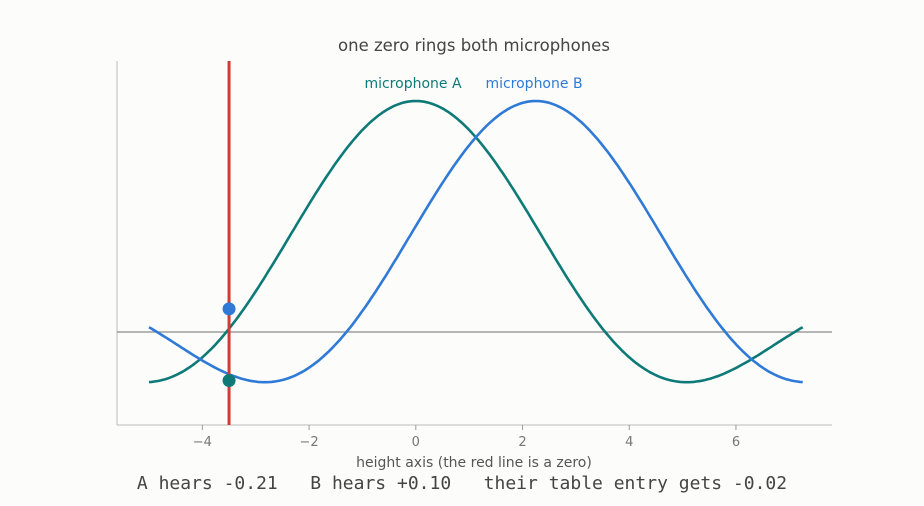 Image resolution: width=924 pixels, height=506 pixels. What do you see at coordinates (474, 45) in the screenshot?
I see `chart-title: one zero rings both microphones` at bounding box center [474, 45].